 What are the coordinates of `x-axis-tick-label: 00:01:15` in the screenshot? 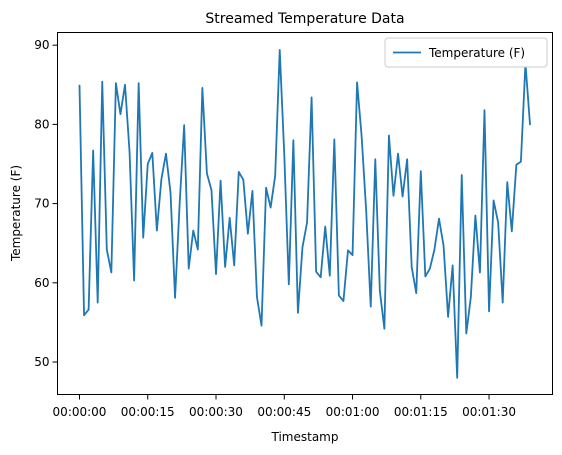 It's located at (421, 412).